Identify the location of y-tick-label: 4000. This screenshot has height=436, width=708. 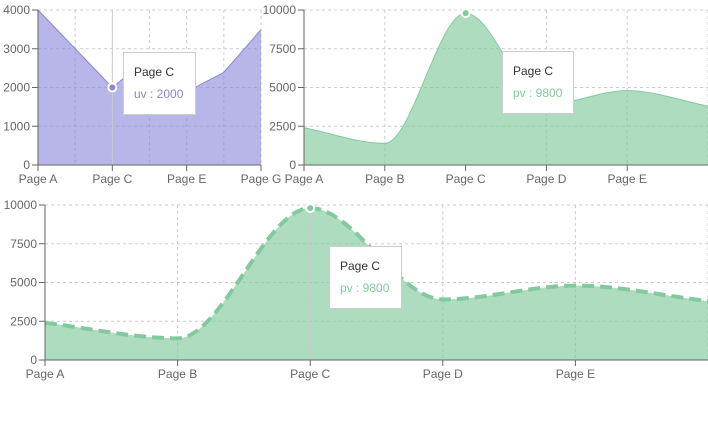
(16, 10).